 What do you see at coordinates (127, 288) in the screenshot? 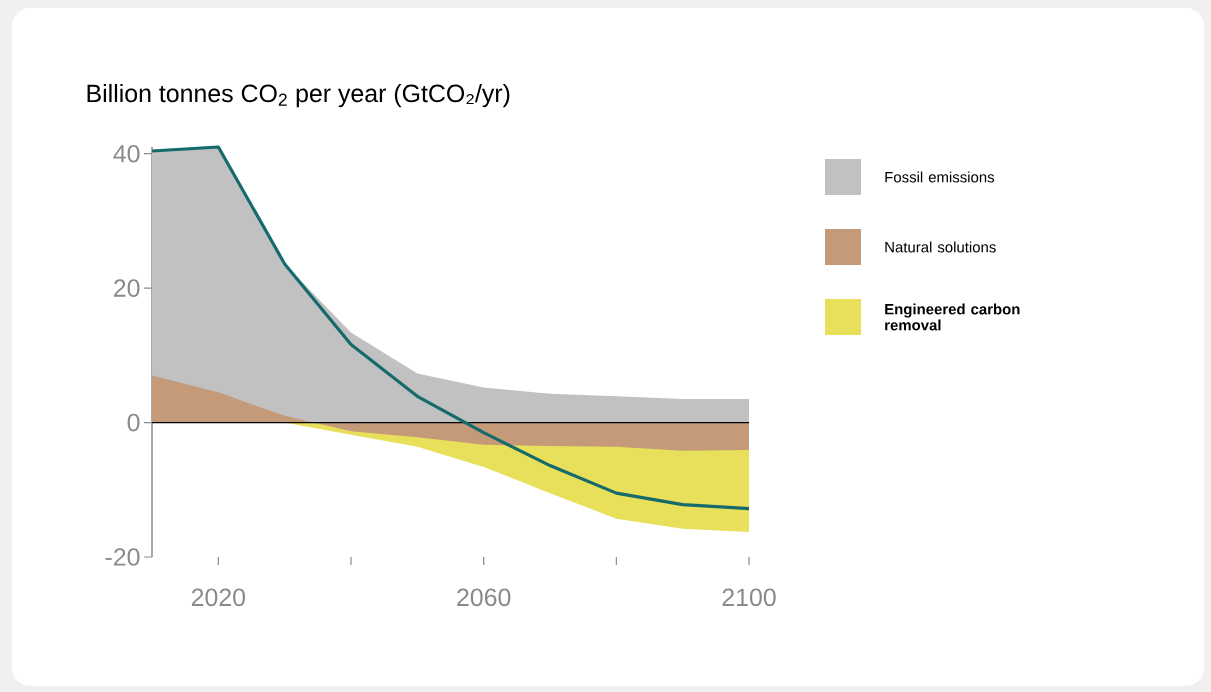
I see `y-tick-label: 20` at bounding box center [127, 288].